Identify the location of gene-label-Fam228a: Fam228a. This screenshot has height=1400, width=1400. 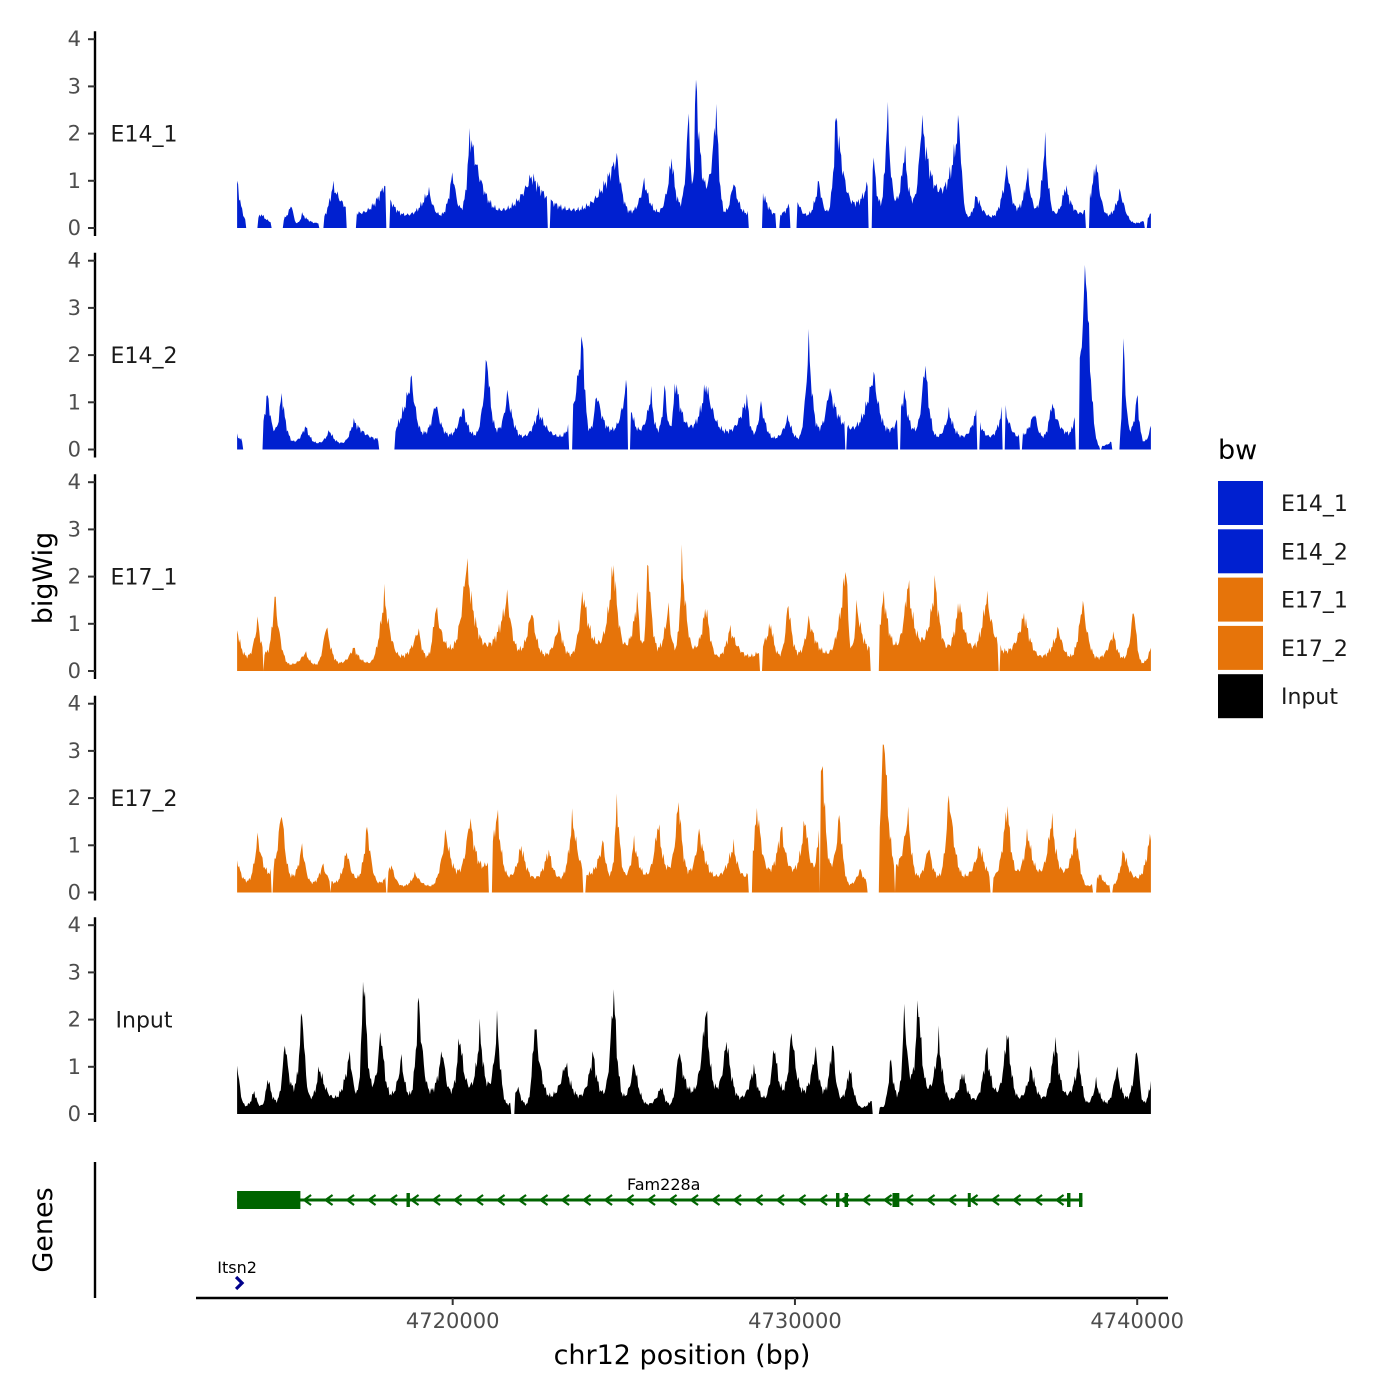
(663, 1184).